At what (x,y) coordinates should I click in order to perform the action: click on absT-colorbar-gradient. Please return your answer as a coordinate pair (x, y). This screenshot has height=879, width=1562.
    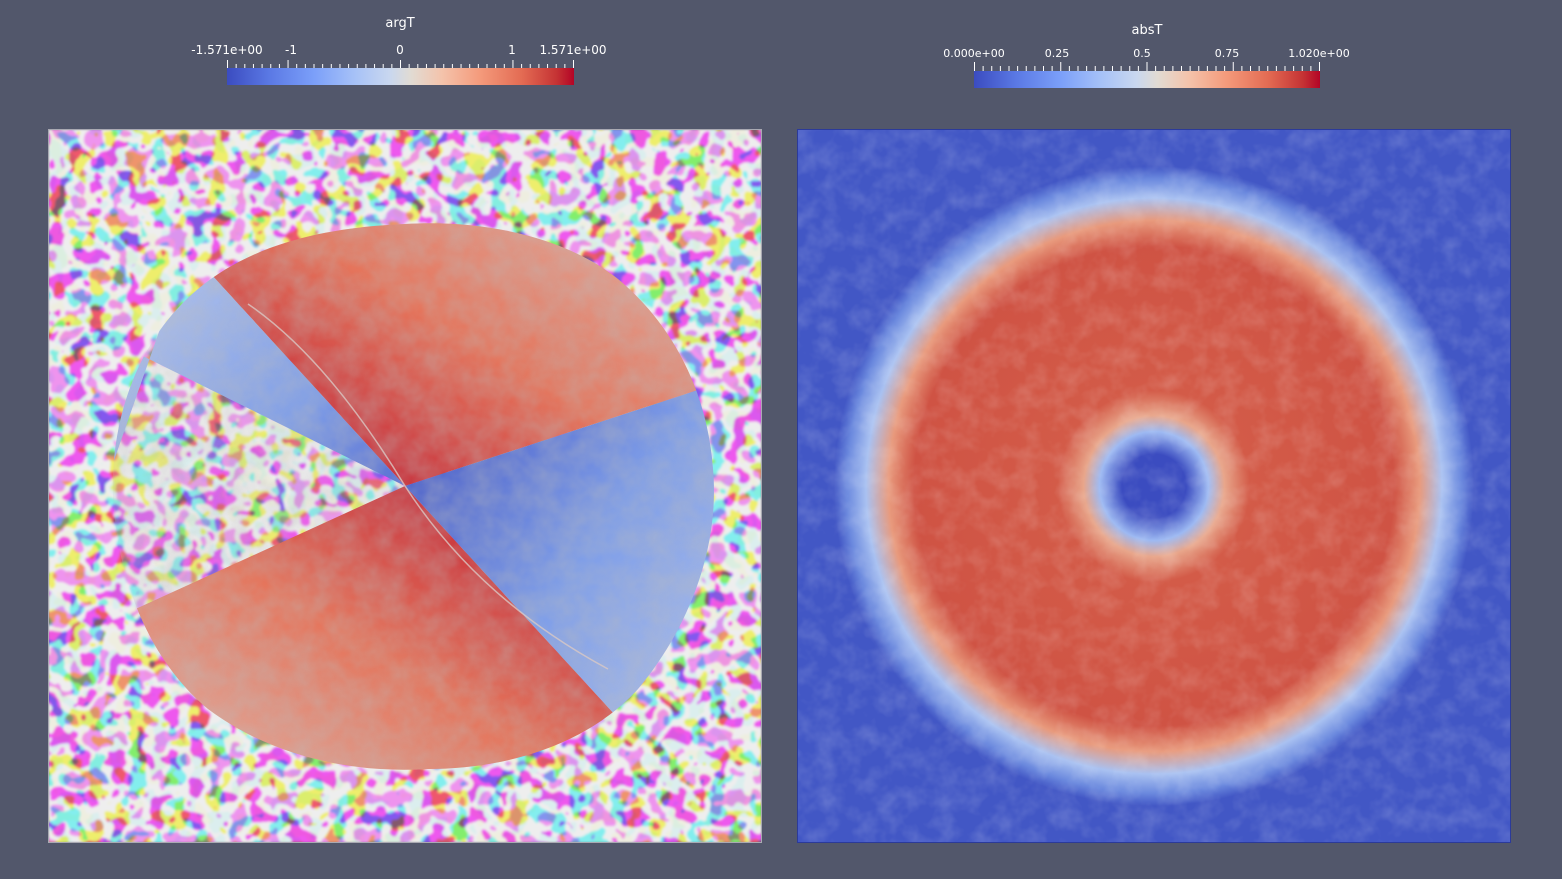
    Looking at the image, I should click on (1147, 79).